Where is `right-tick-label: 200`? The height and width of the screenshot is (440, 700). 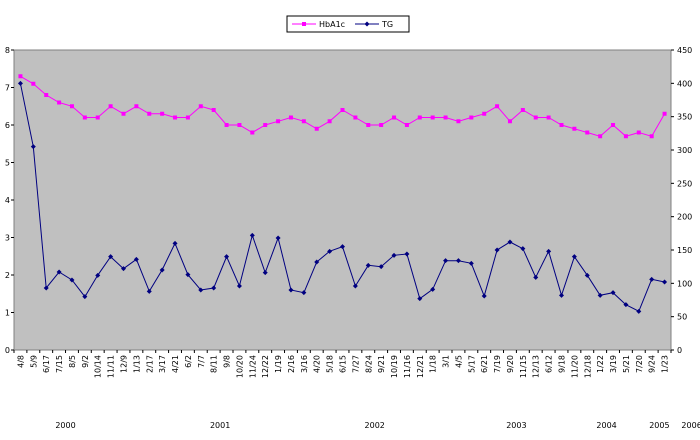
right-tick-label: 200 is located at coordinates (684, 217).